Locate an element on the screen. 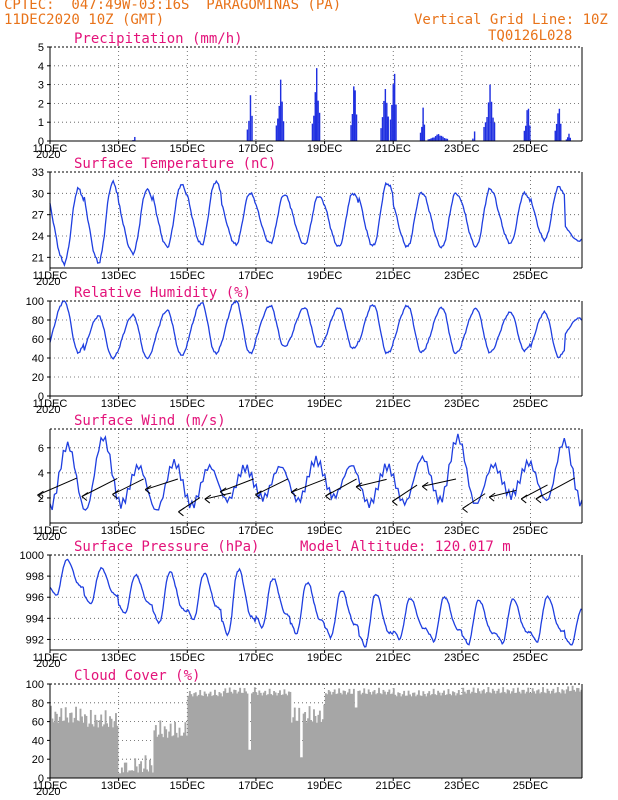 The width and height of the screenshot is (618, 800). surface-pressure-ytick-label: 996 is located at coordinates (35, 598).